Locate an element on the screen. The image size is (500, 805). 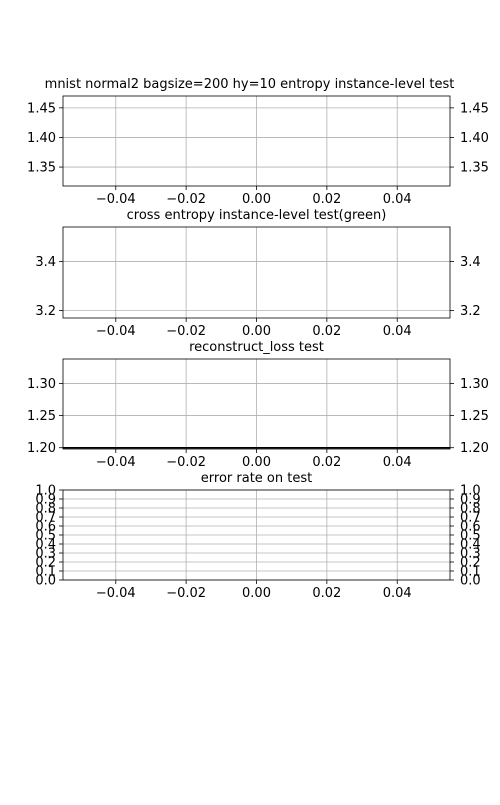
y-tick-label: 1.0 is located at coordinates (45, 491).